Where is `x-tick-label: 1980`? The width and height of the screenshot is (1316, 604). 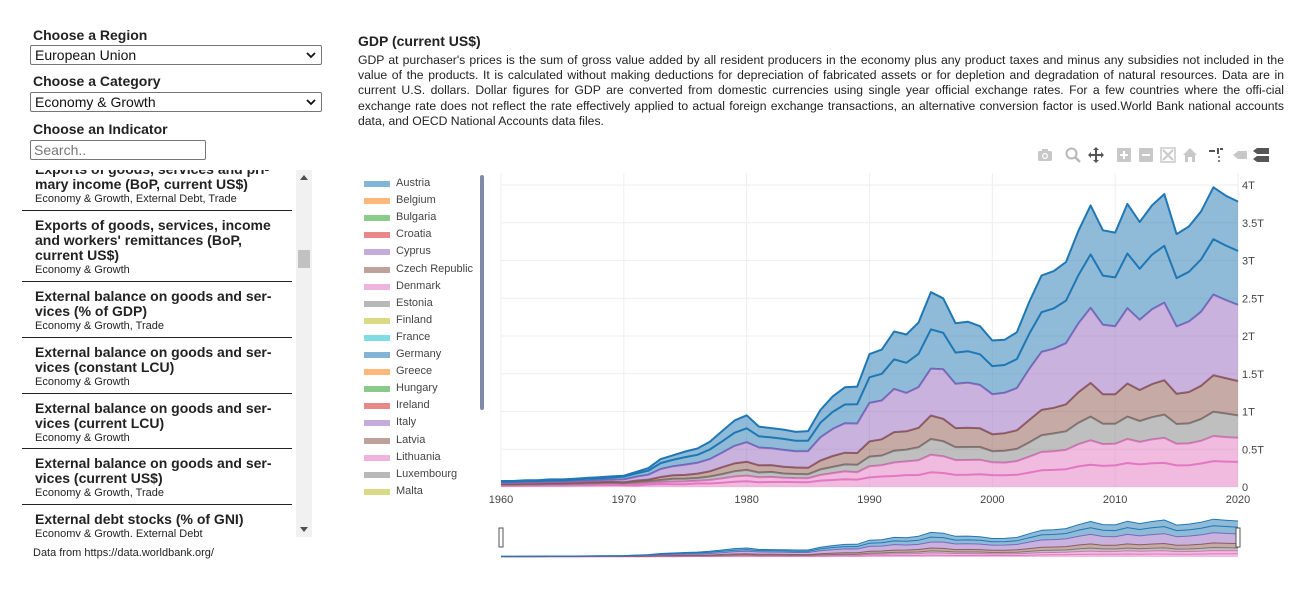
x-tick-label: 1980 is located at coordinates (746, 500).